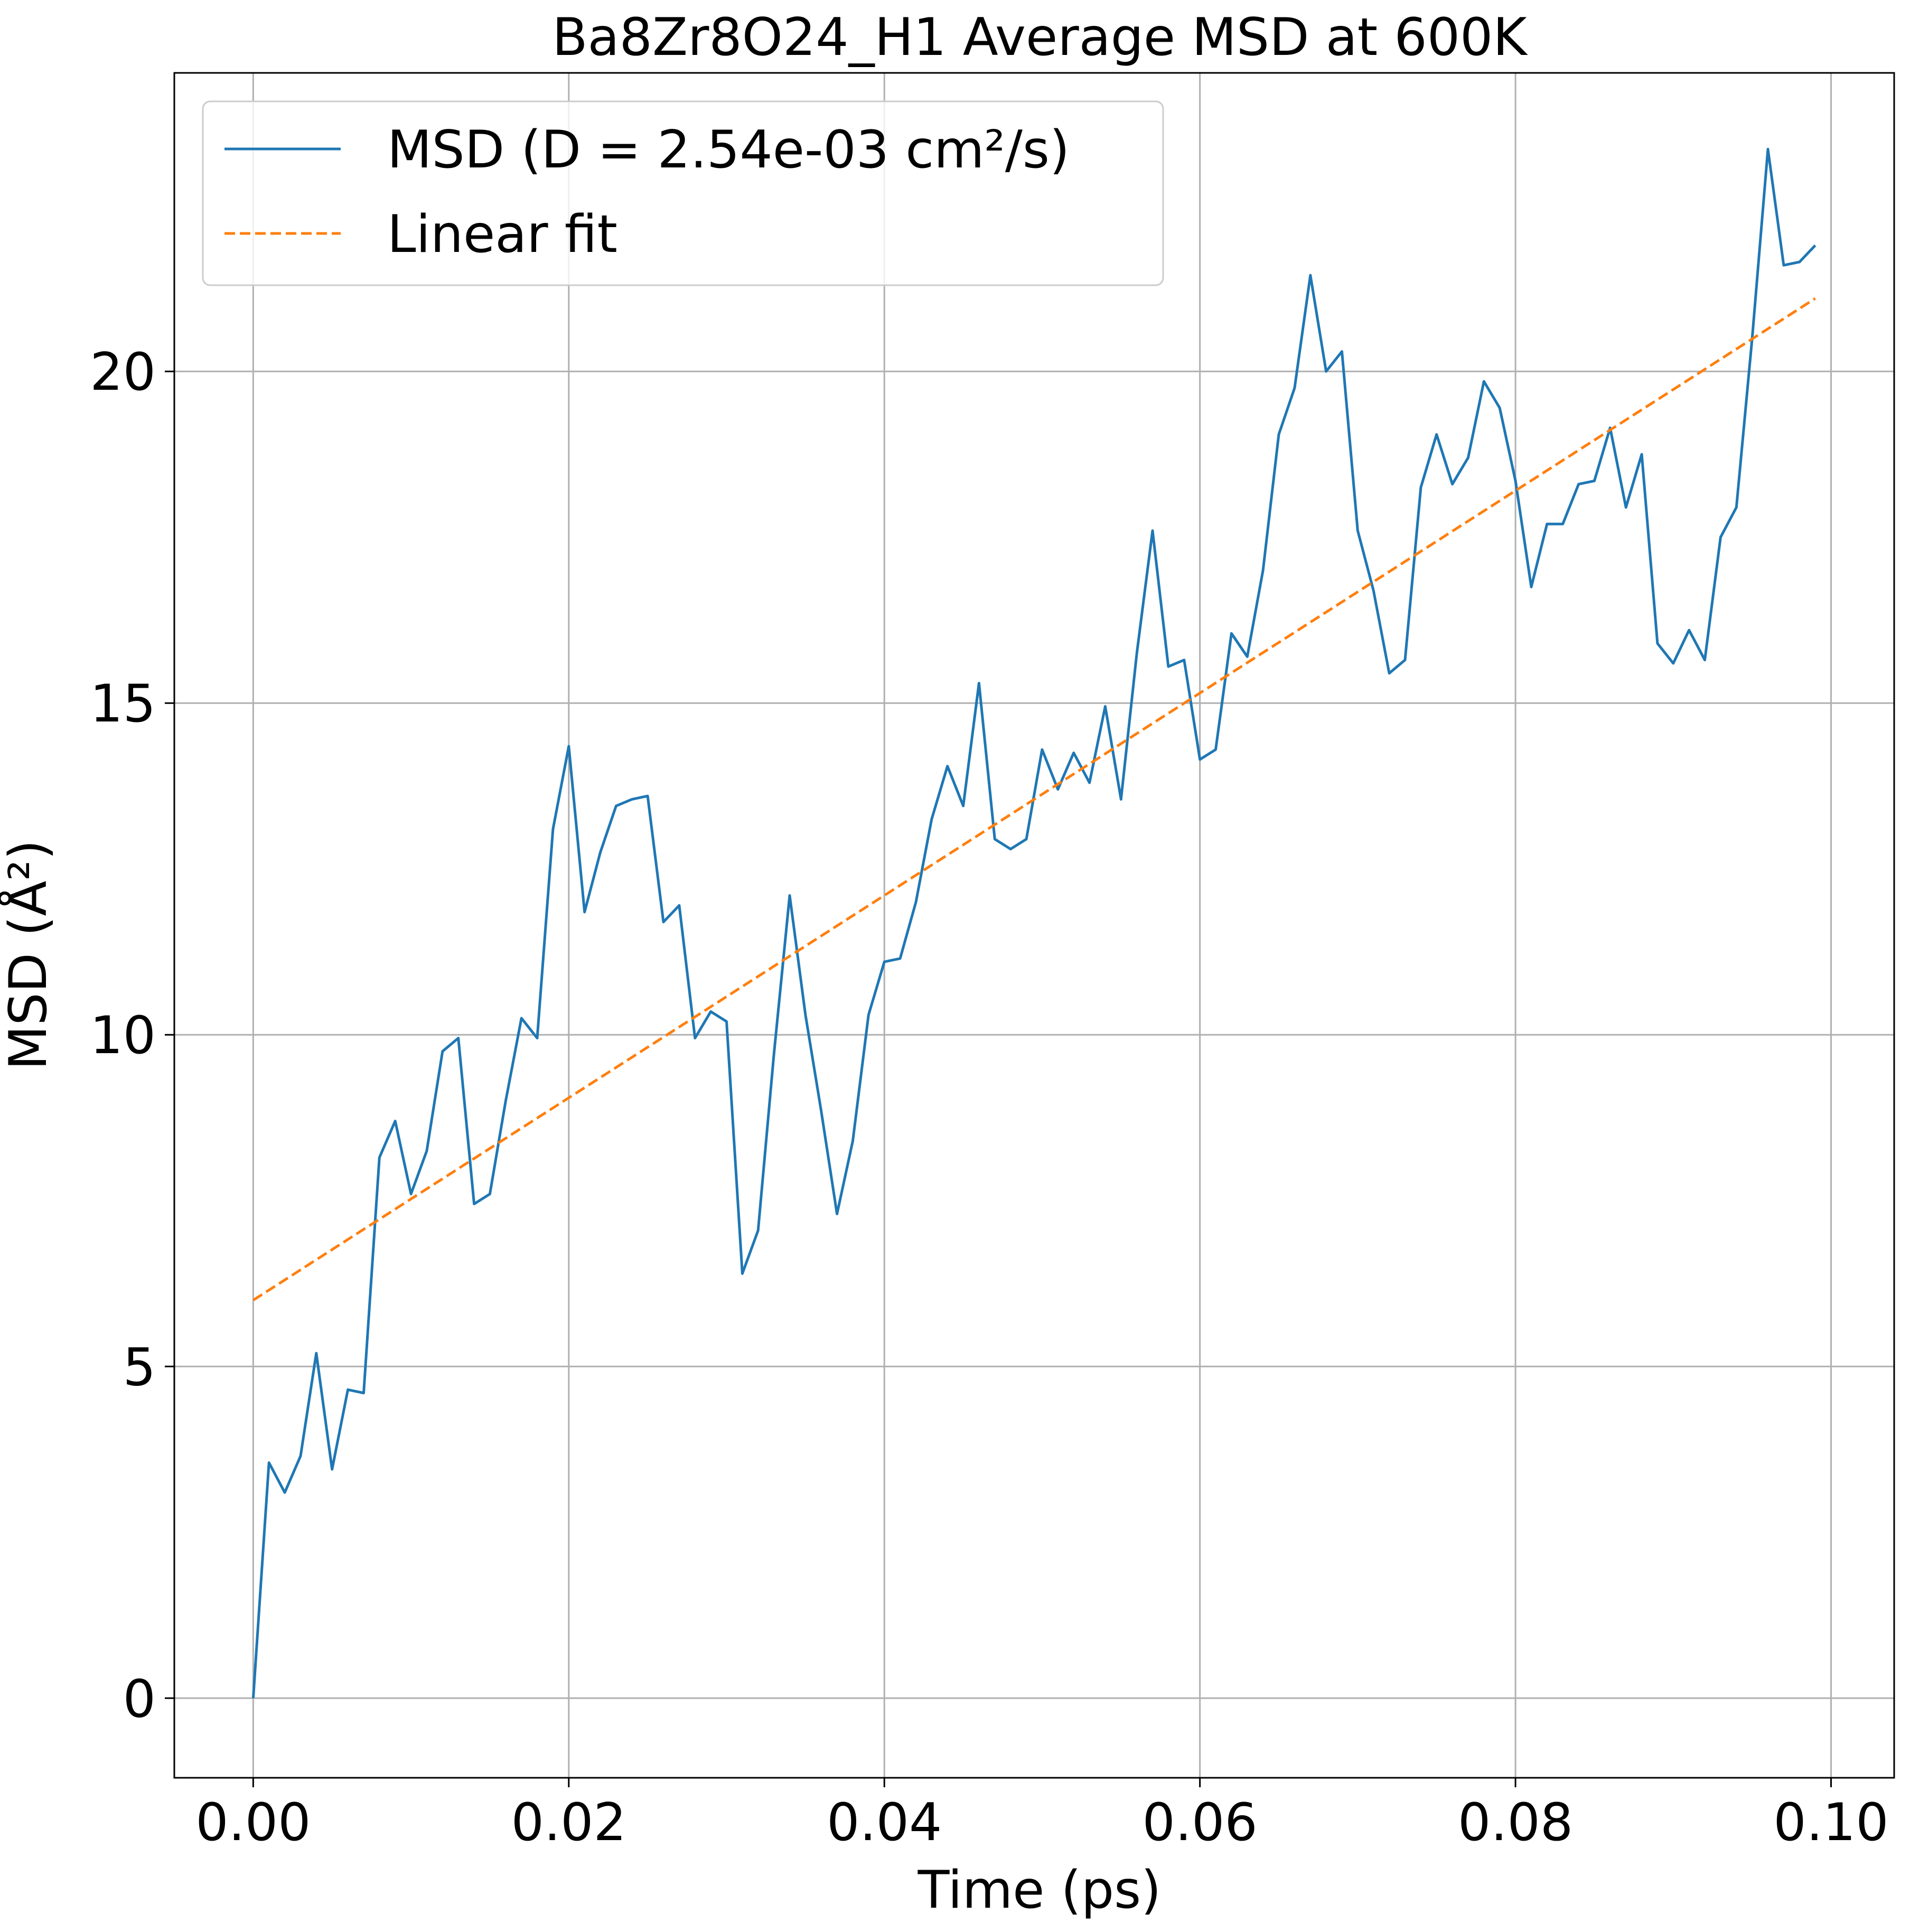 The width and height of the screenshot is (1910, 1932). What do you see at coordinates (728, 150) in the screenshot?
I see `legend-label: MSD (D = 2.54e-03 cm²/s)` at bounding box center [728, 150].